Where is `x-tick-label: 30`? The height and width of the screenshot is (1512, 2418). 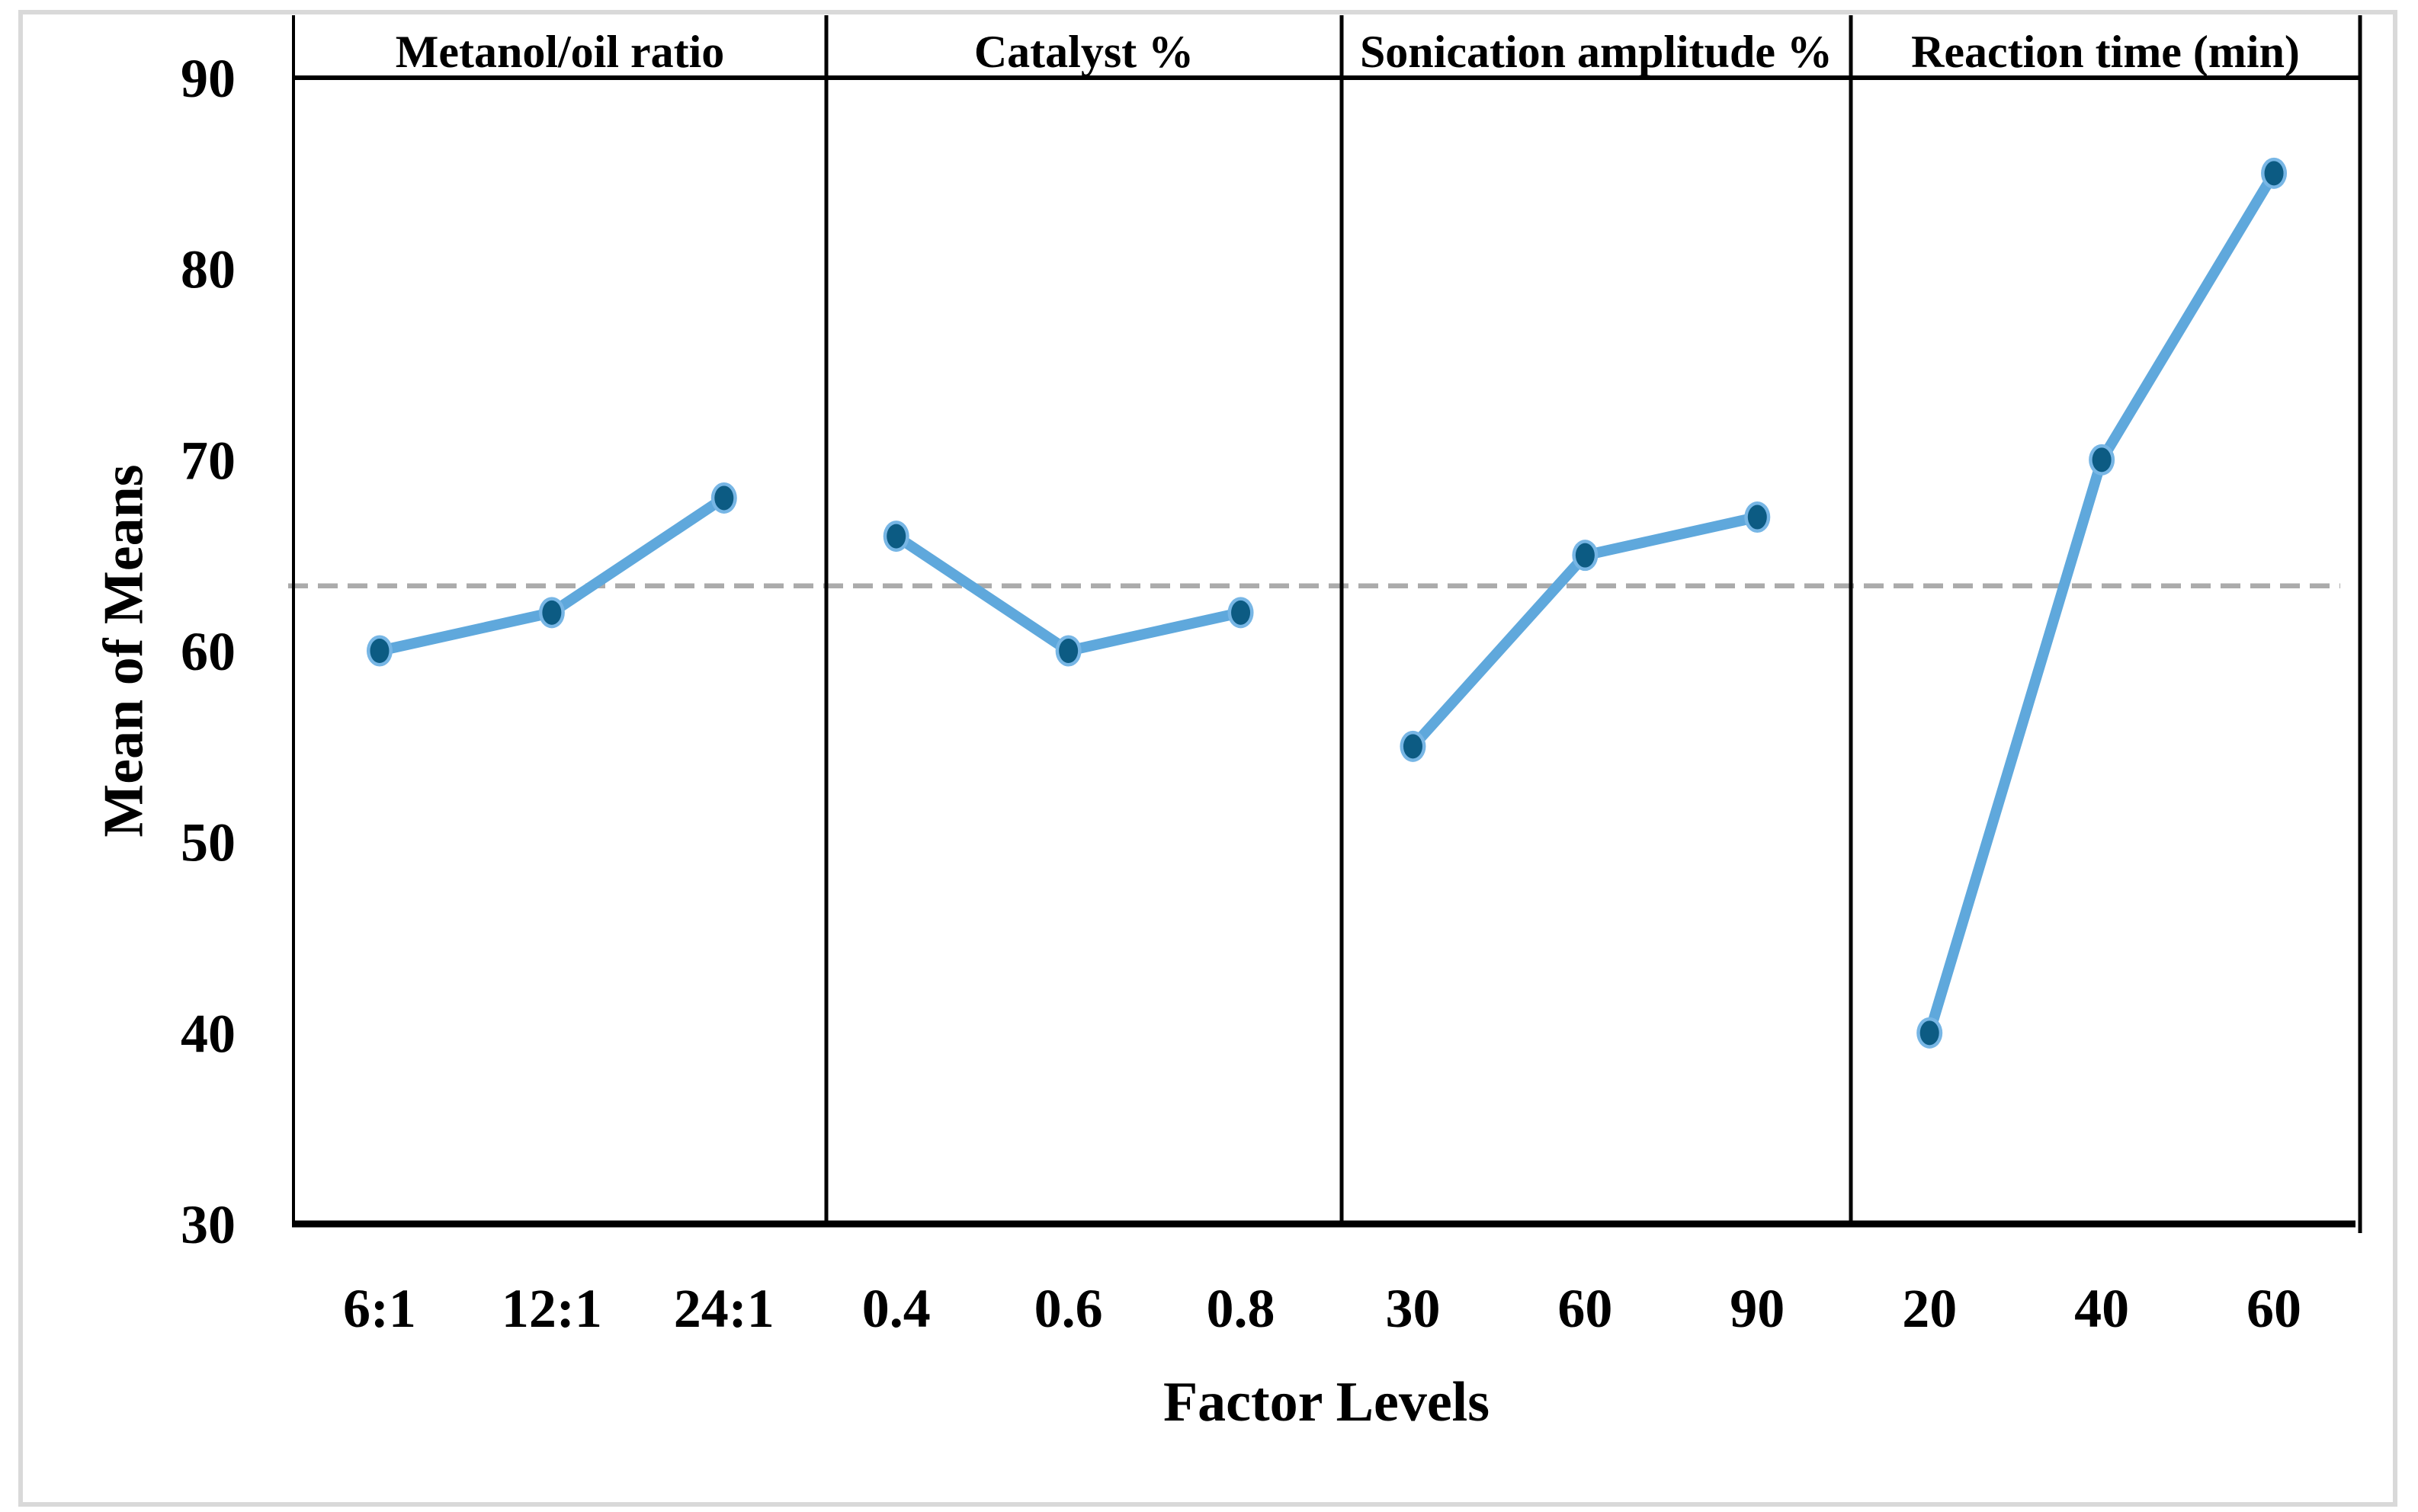
x-tick-label: 30 is located at coordinates (1412, 1308).